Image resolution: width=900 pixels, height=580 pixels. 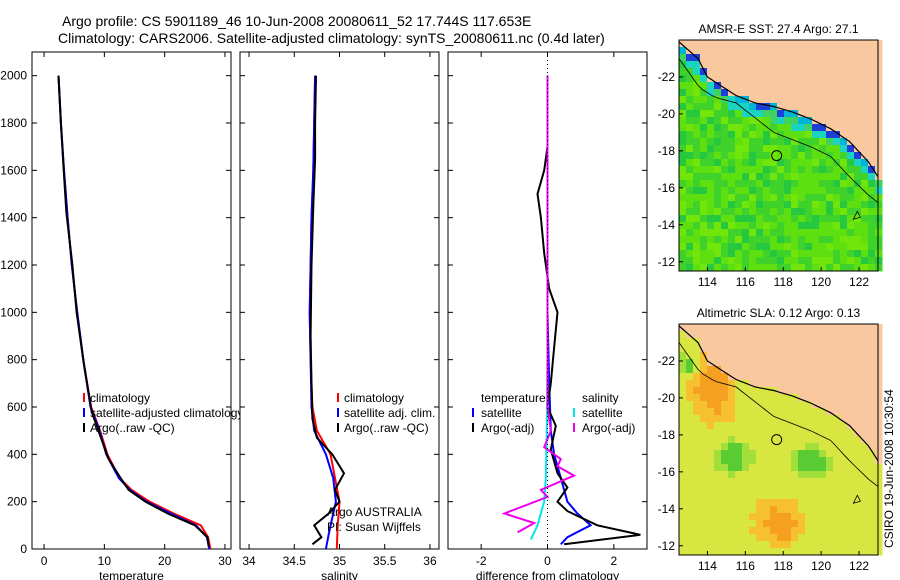 What do you see at coordinates (667, 398) in the screenshot?
I see `y-tick-label: -20` at bounding box center [667, 398].